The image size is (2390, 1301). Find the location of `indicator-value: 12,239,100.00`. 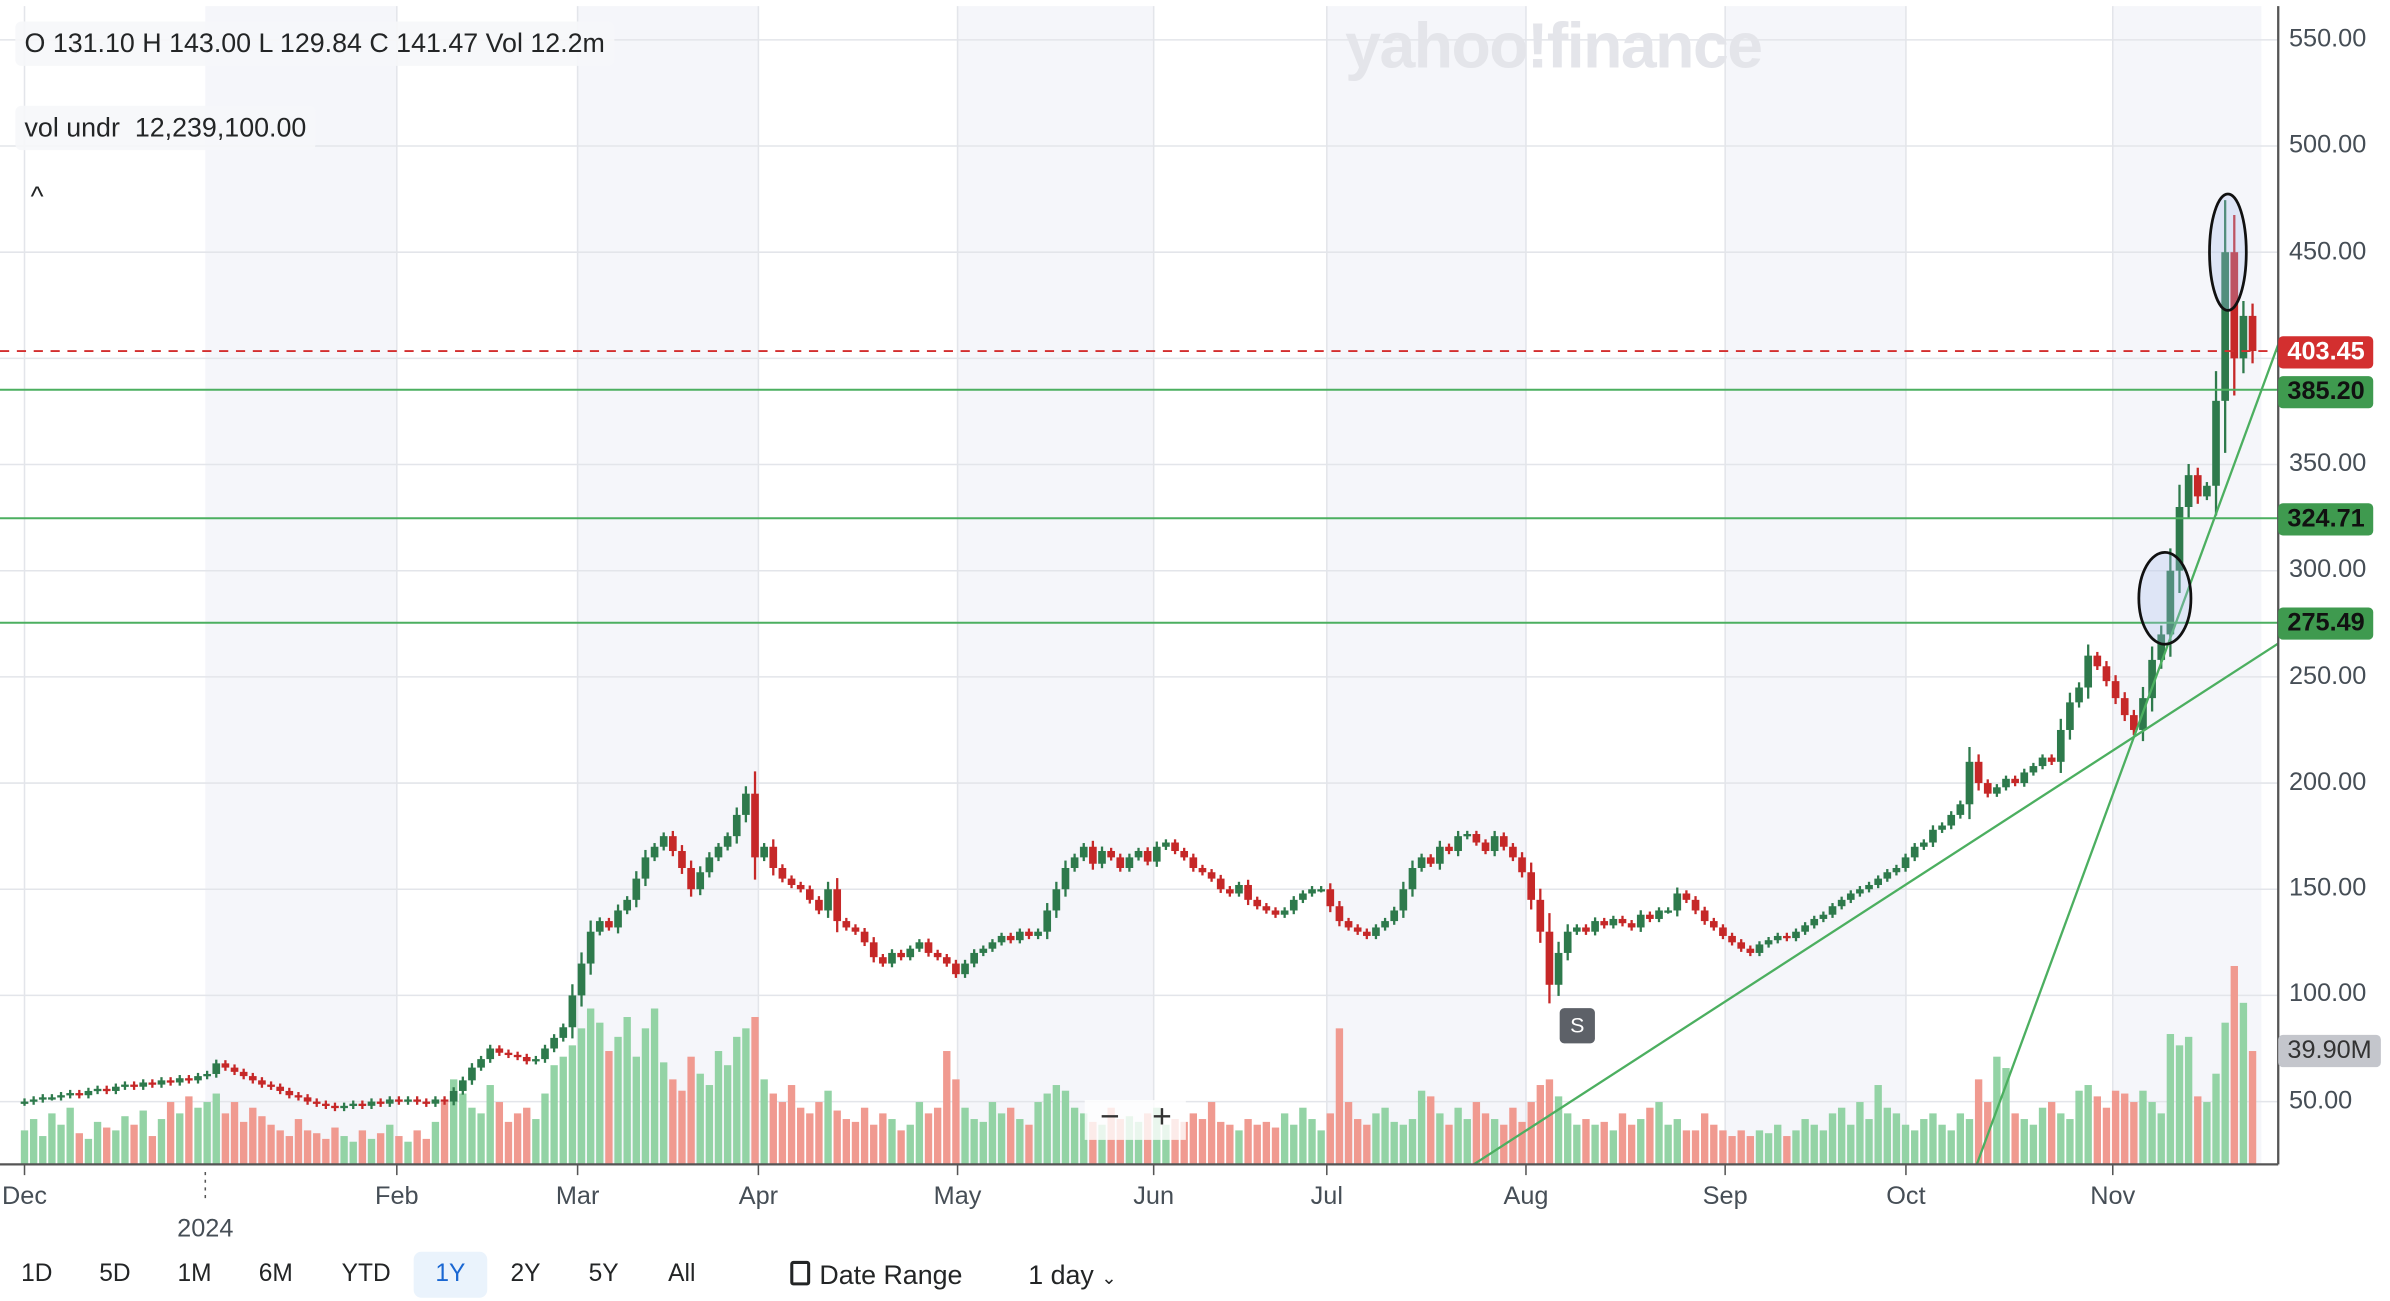

indicator-value: 12,239,100.00 is located at coordinates (220, 127).